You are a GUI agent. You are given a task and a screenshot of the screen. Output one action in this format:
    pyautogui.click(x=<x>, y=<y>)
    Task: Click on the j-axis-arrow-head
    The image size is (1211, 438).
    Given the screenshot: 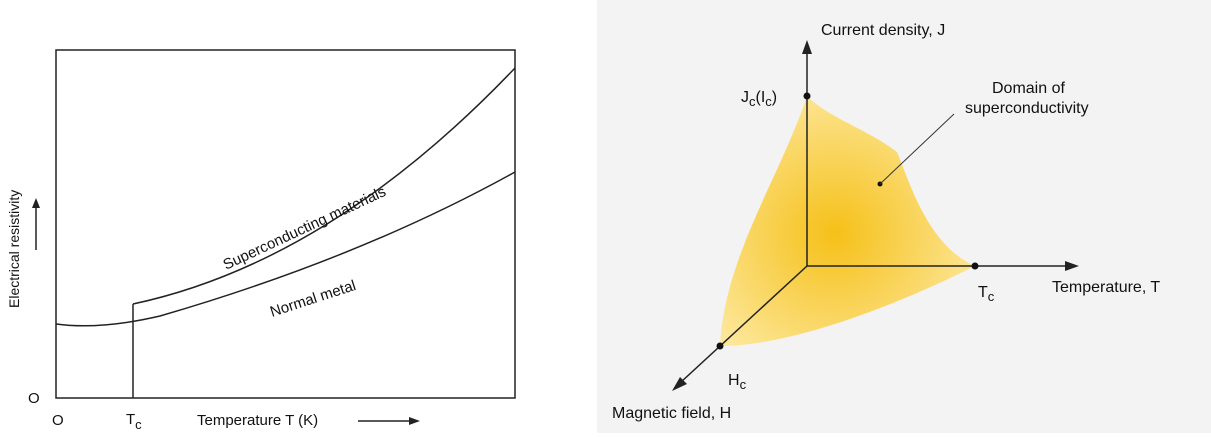 What is the action you would take?
    pyautogui.click(x=807, y=47)
    